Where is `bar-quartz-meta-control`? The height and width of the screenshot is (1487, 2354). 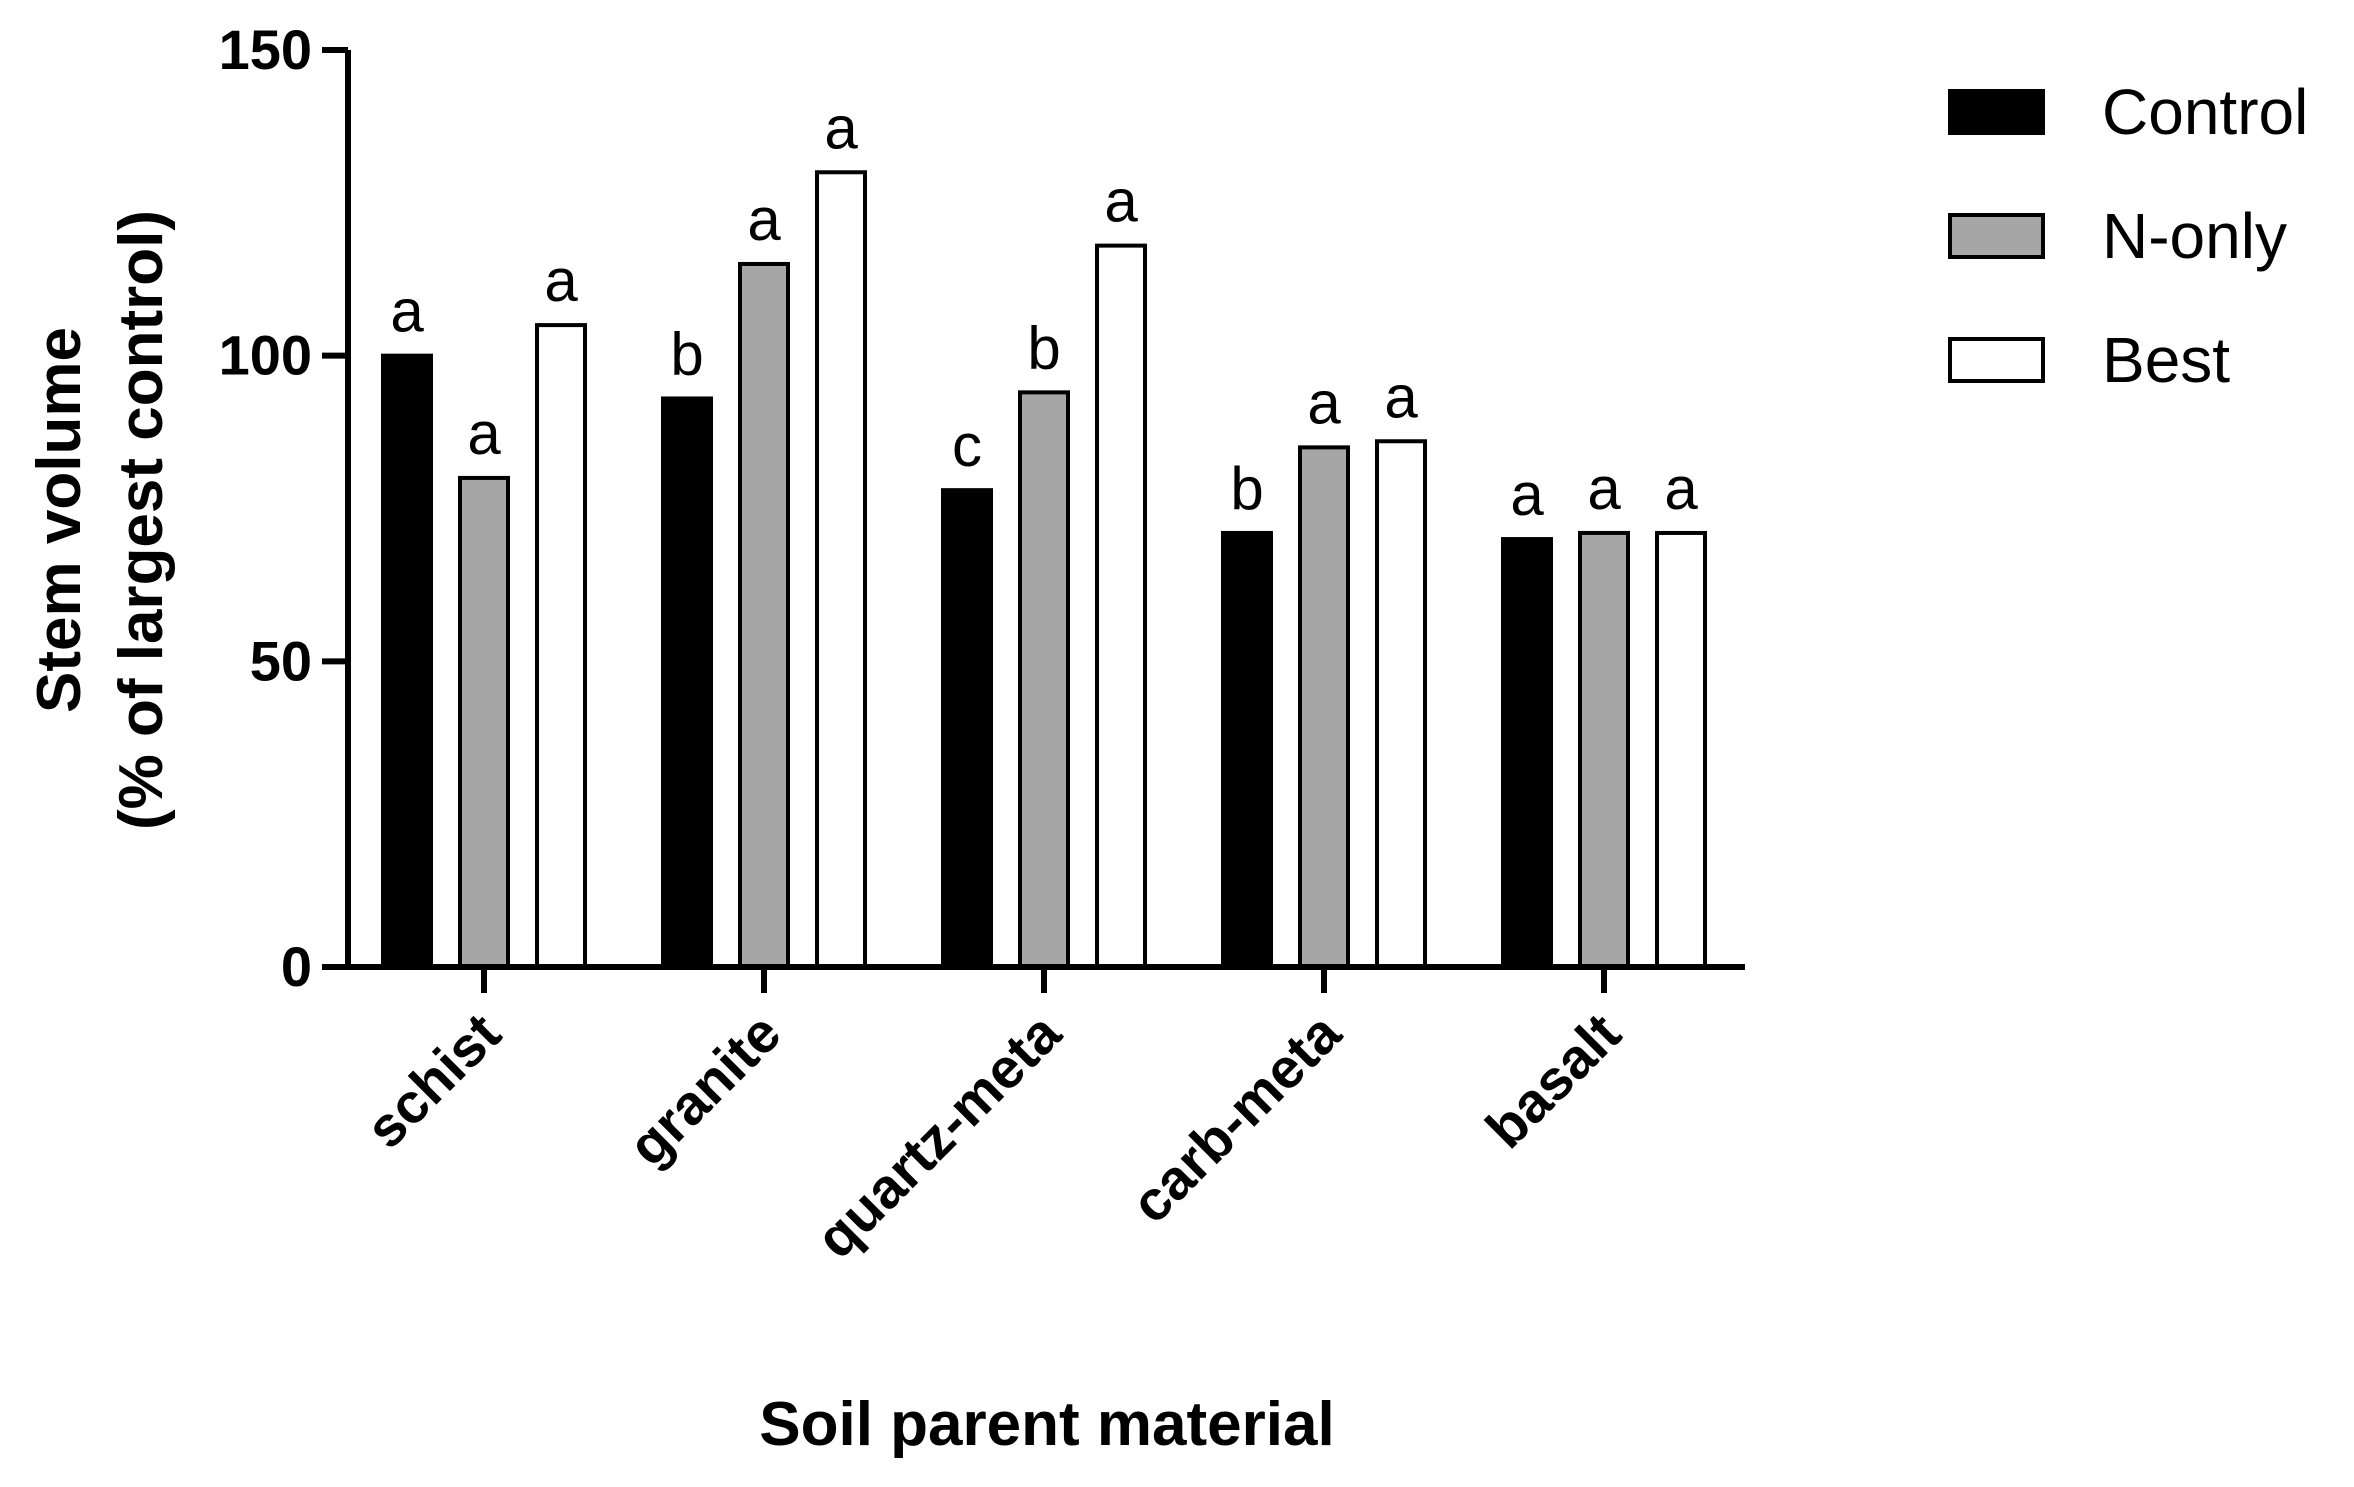 bar-quartz-meta-control is located at coordinates (967, 728).